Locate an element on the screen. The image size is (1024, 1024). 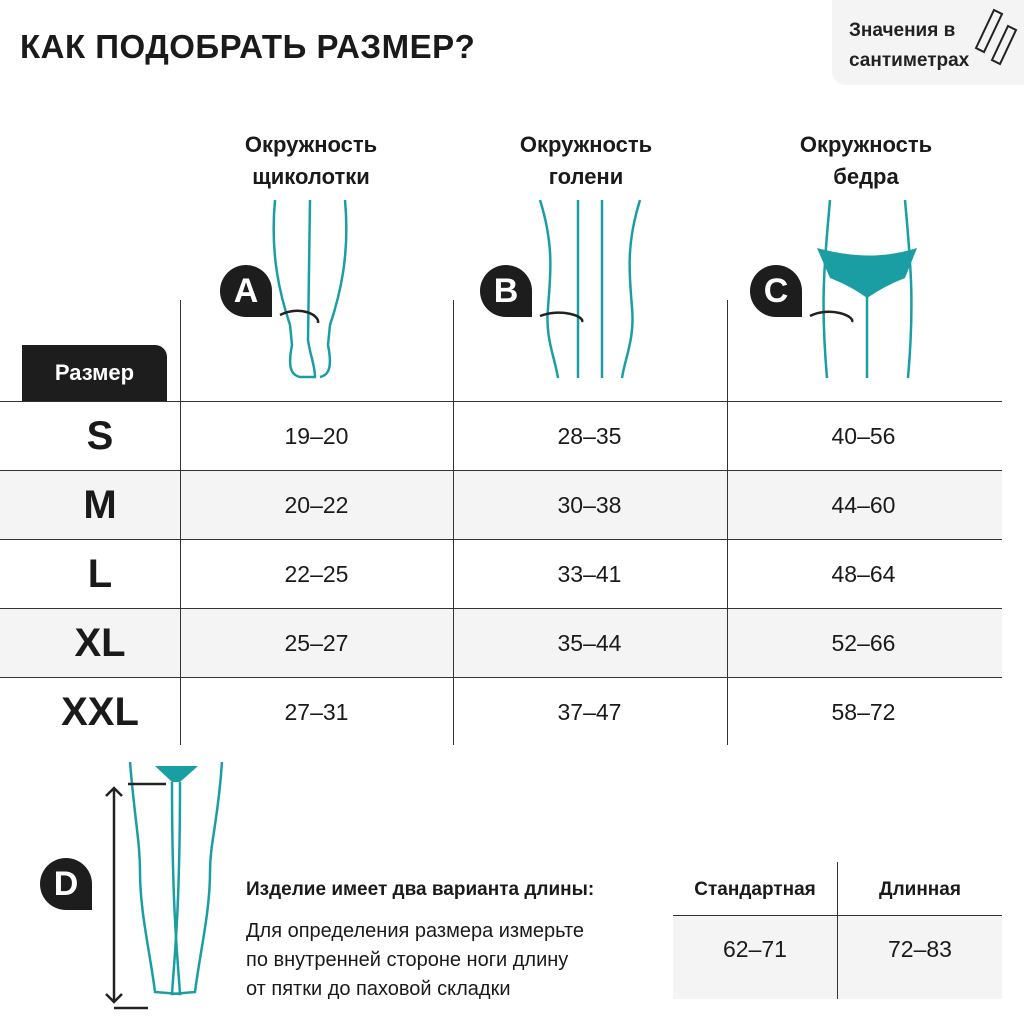
length-value-long: 72–83 is located at coordinates (920, 949).